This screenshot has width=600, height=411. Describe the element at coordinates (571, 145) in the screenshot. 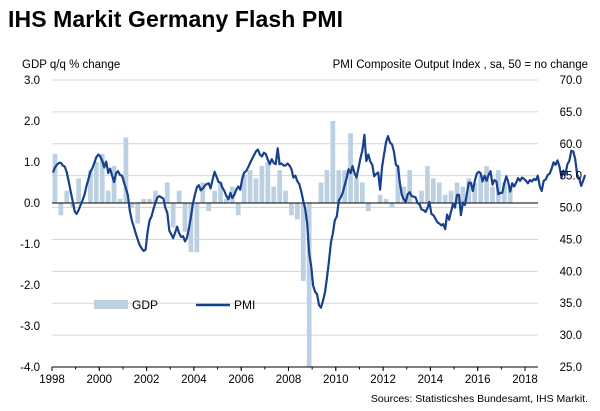

I see `right-tick-label: 60.0` at that location.